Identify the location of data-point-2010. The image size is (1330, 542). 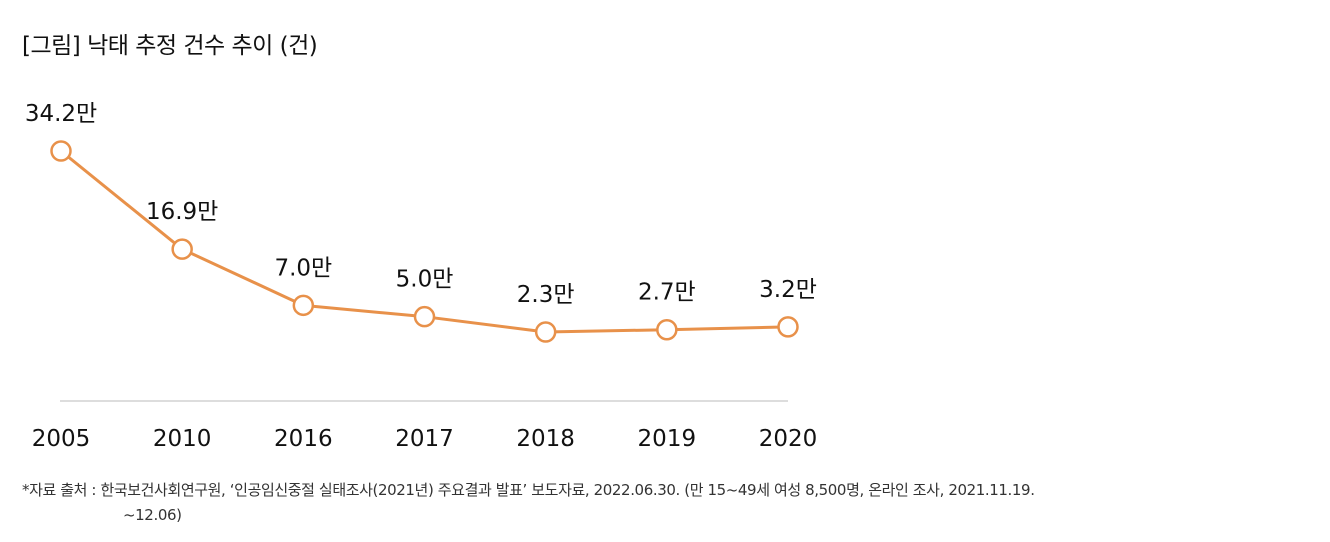
(182, 249).